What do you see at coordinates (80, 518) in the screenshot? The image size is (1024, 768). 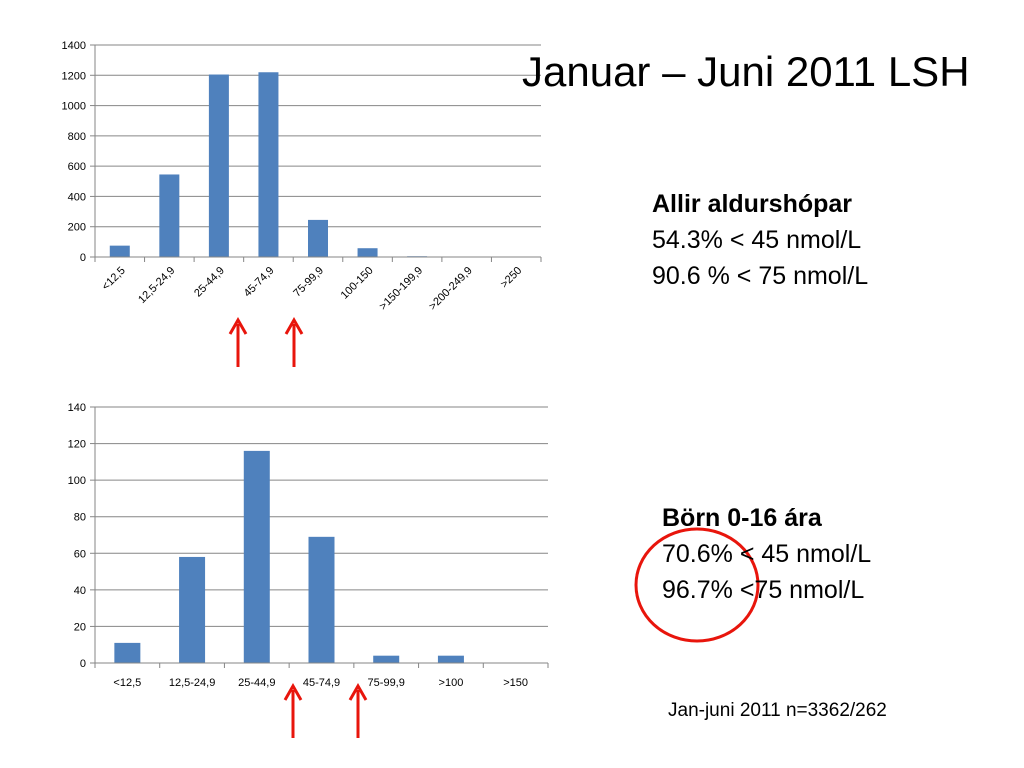 I see `y-tick-label: 80` at bounding box center [80, 518].